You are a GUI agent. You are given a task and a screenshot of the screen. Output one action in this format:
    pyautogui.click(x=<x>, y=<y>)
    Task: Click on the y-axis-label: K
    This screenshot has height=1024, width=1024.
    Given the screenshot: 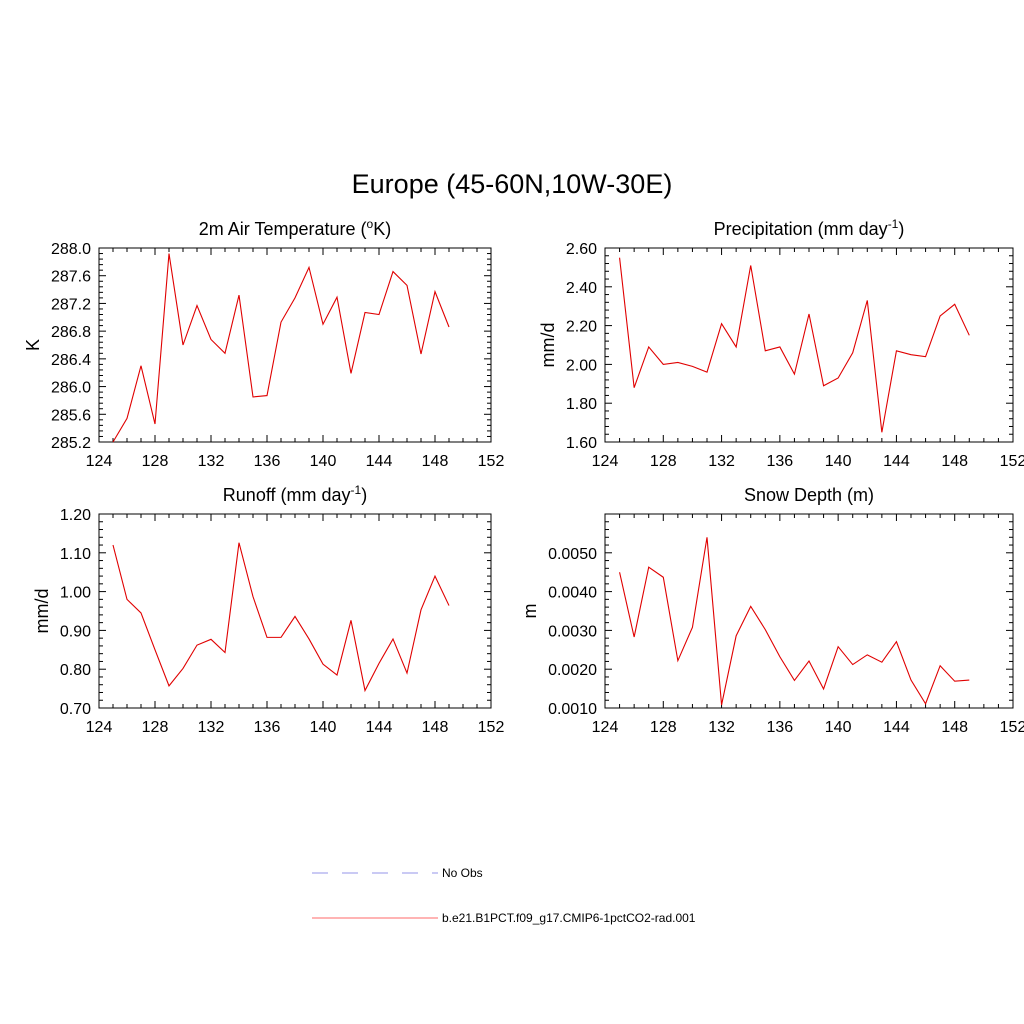 What is the action you would take?
    pyautogui.click(x=33, y=345)
    